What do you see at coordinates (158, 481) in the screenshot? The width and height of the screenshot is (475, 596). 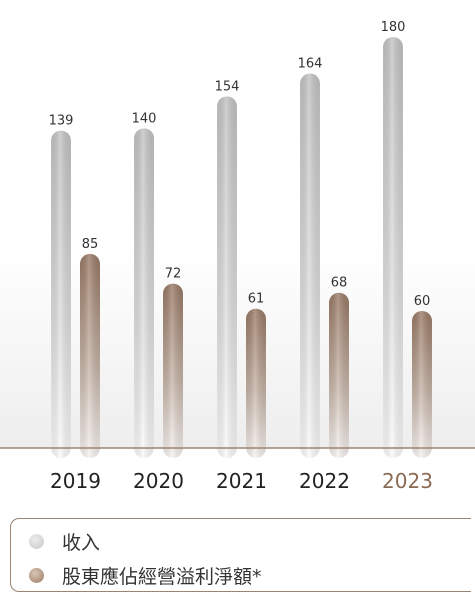 I see `x-tick-label: 2020` at bounding box center [158, 481].